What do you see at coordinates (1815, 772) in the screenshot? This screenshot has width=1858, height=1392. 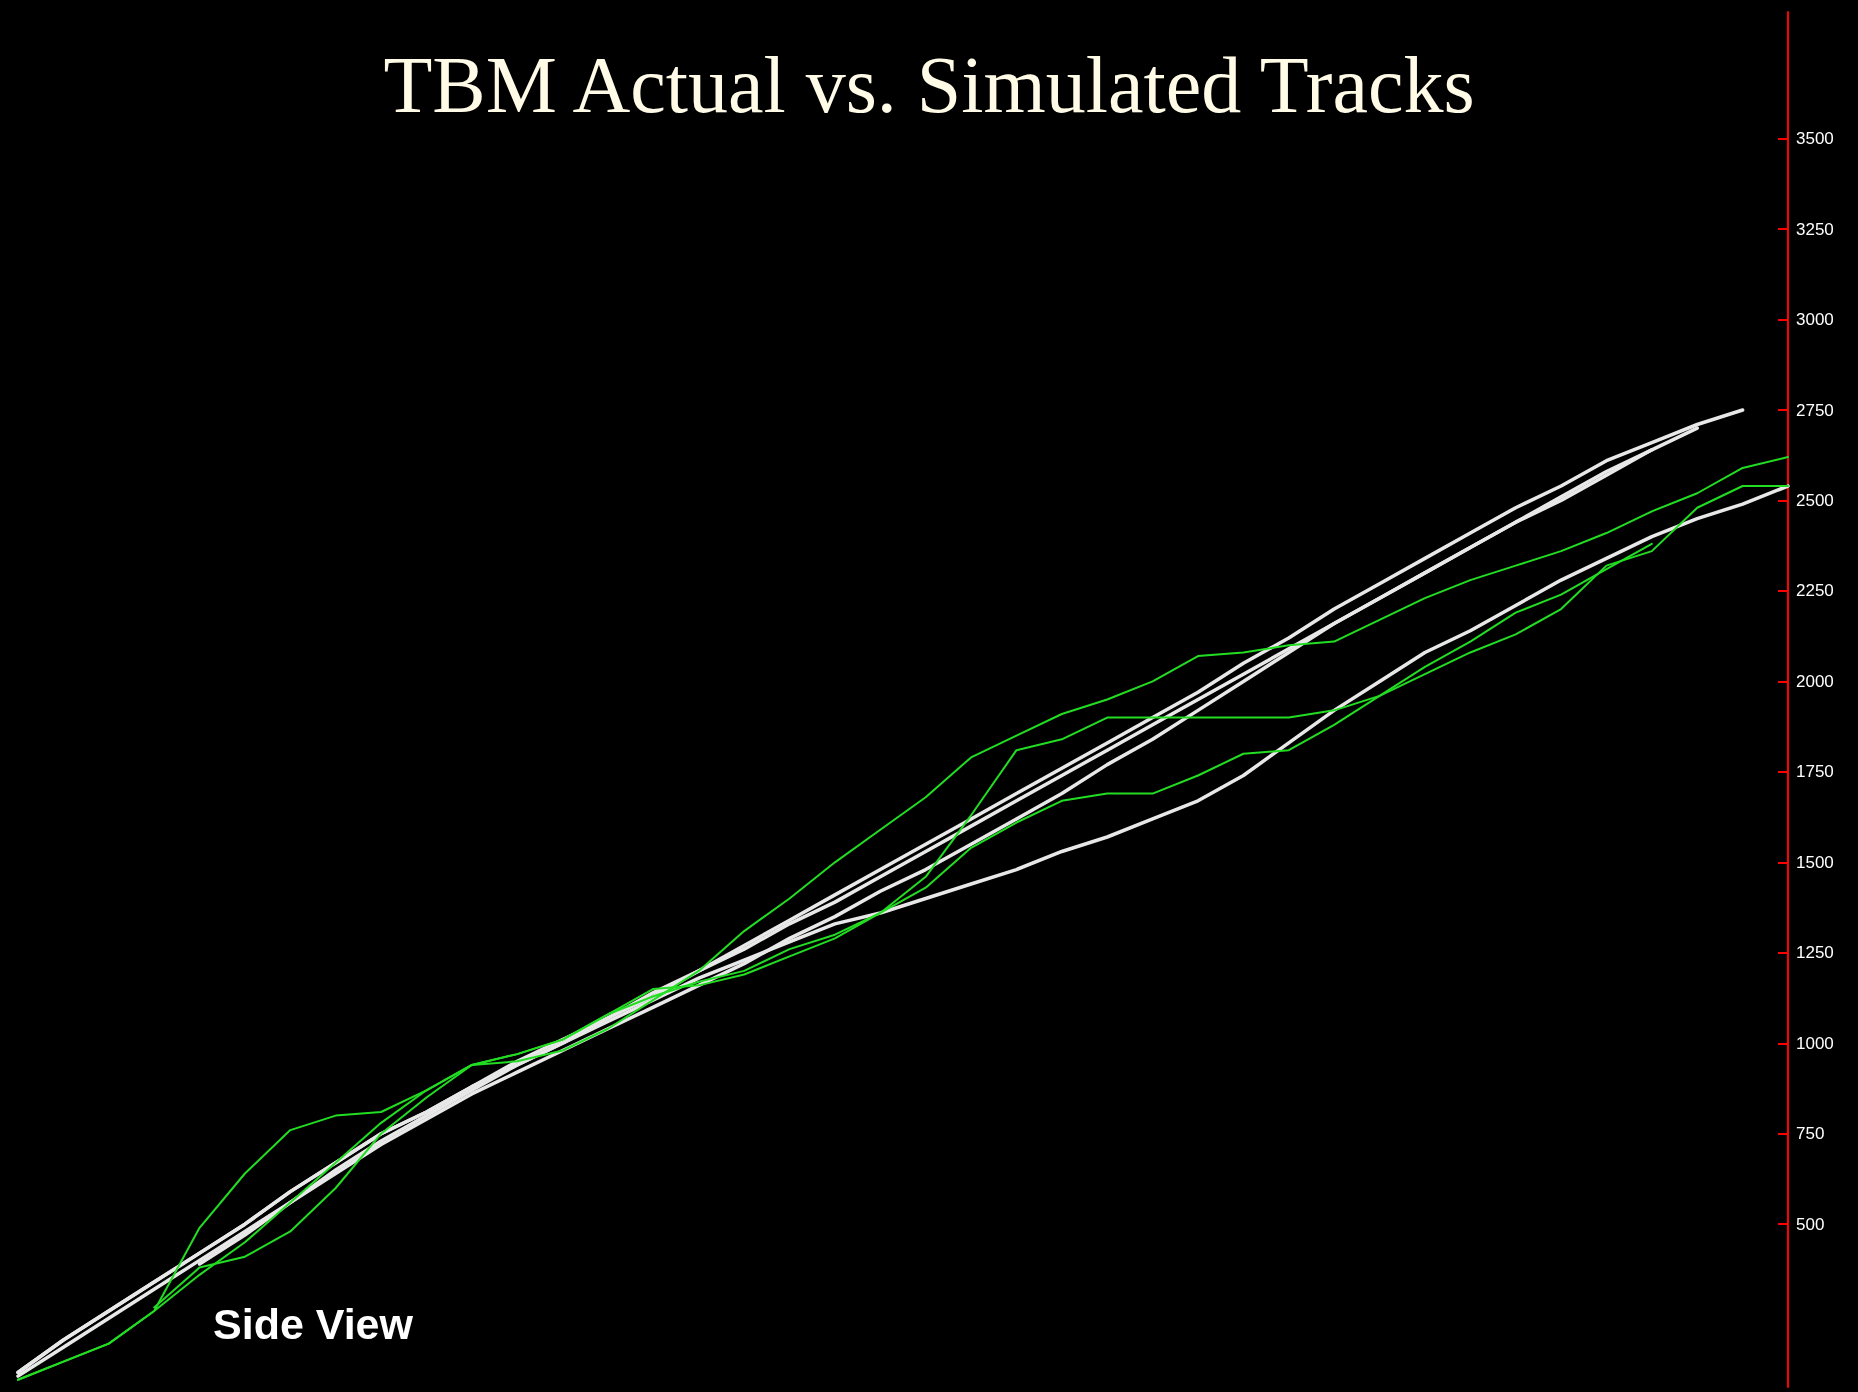 I see `y-tick-label: 1750` at bounding box center [1815, 772].